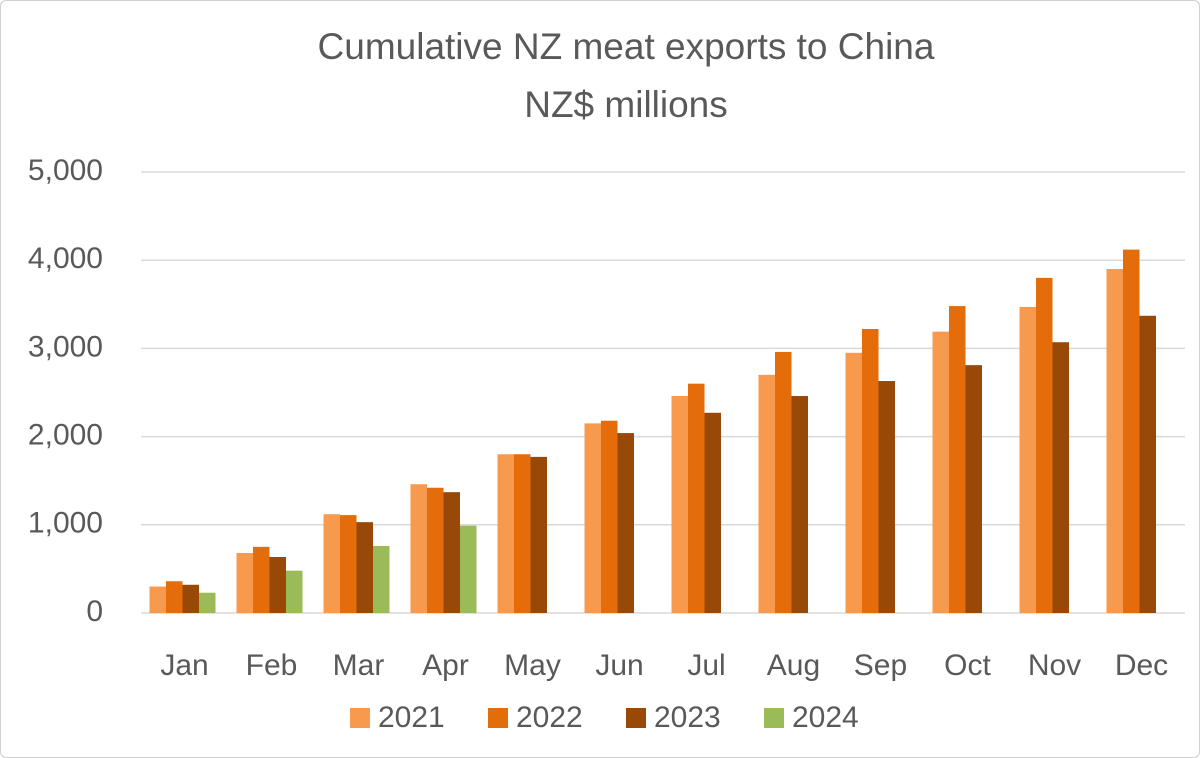 The image size is (1200, 758). Describe the element at coordinates (445, 665) in the screenshot. I see `x-tick-label: Apr` at that location.